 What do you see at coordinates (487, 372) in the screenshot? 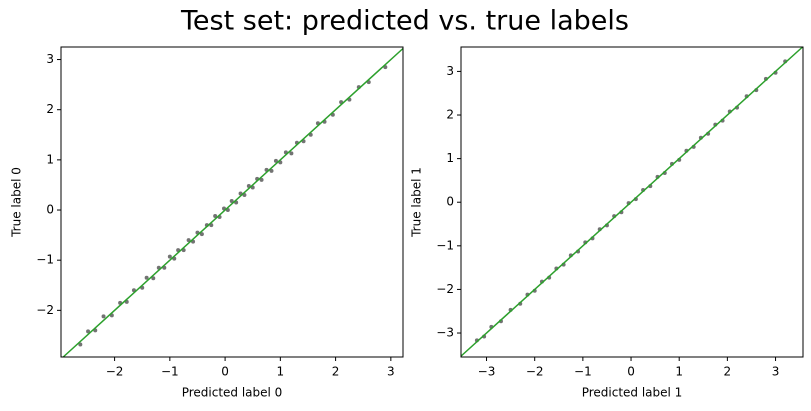
I see `x-tick-label: −3` at bounding box center [487, 372].